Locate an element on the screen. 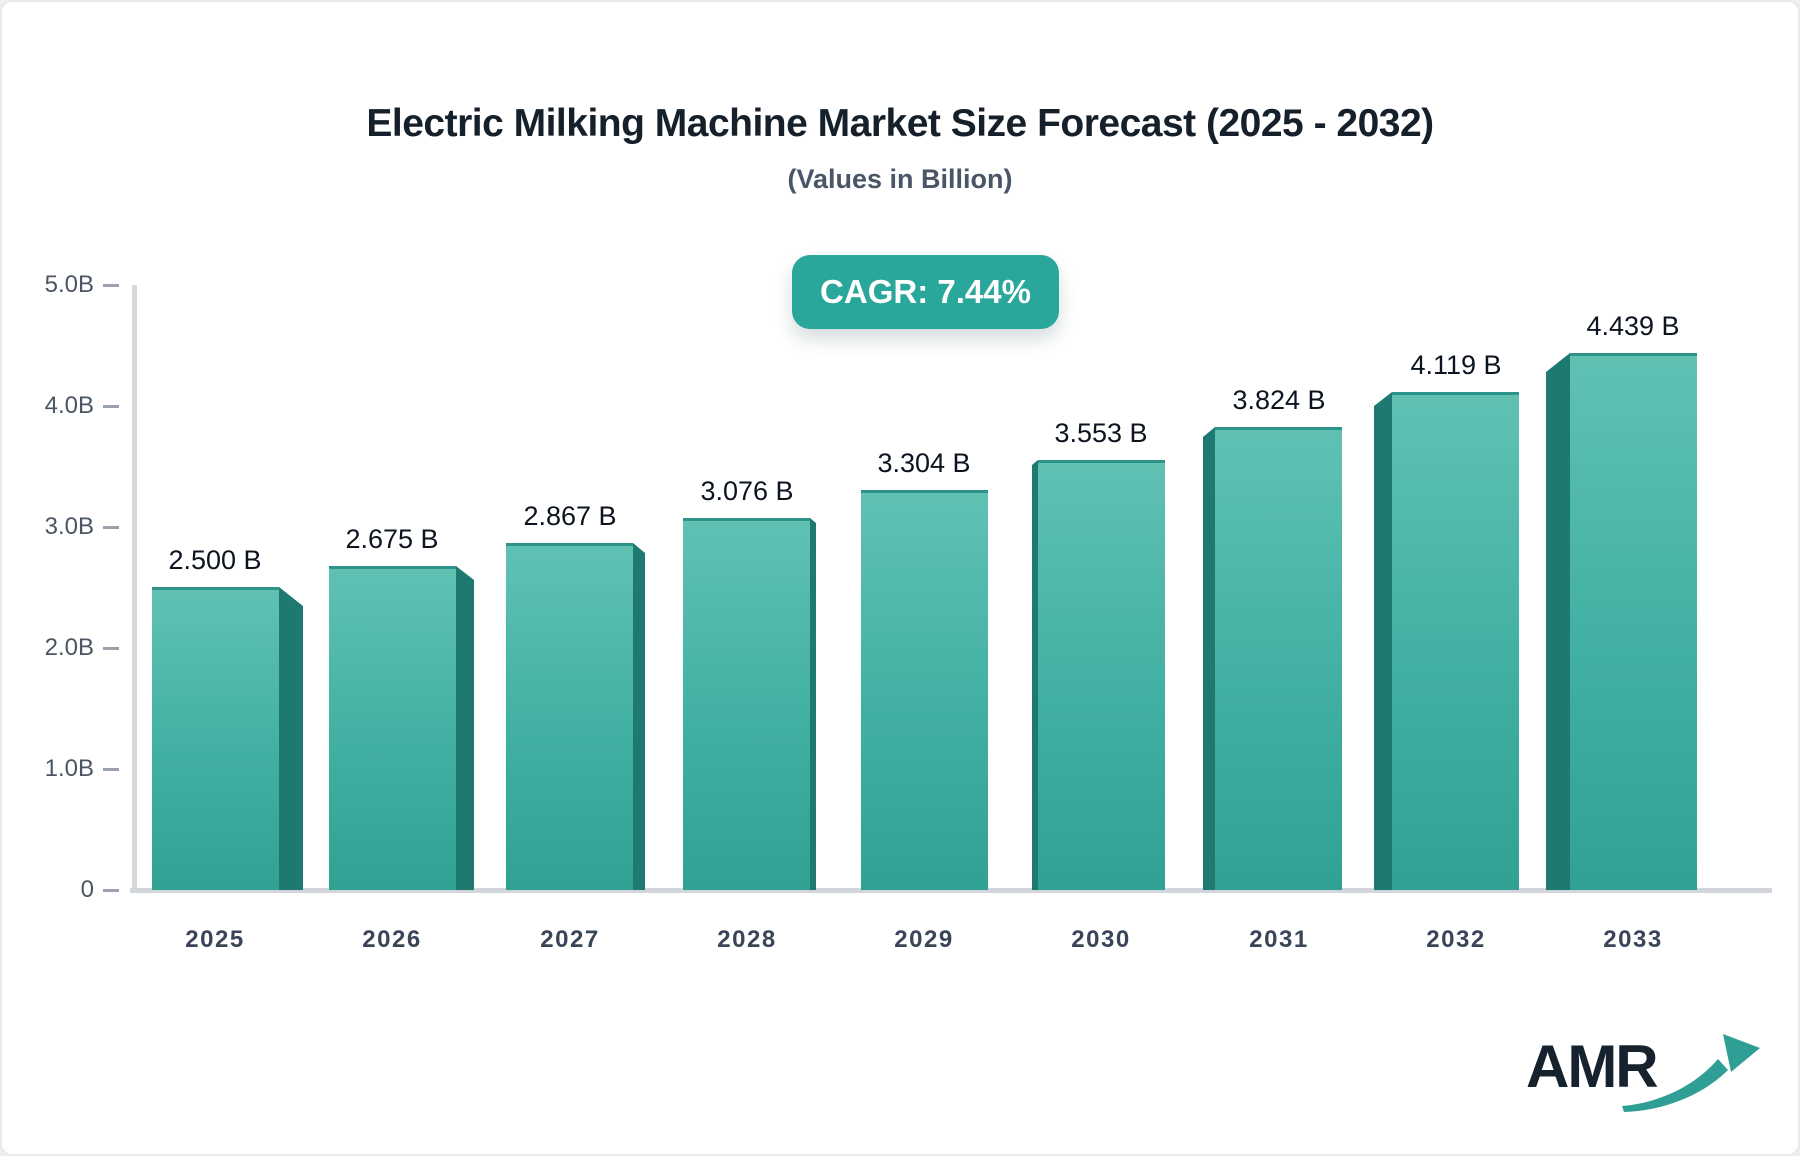 The height and width of the screenshot is (1156, 1800). bar-side-2026 is located at coordinates (465, 728).